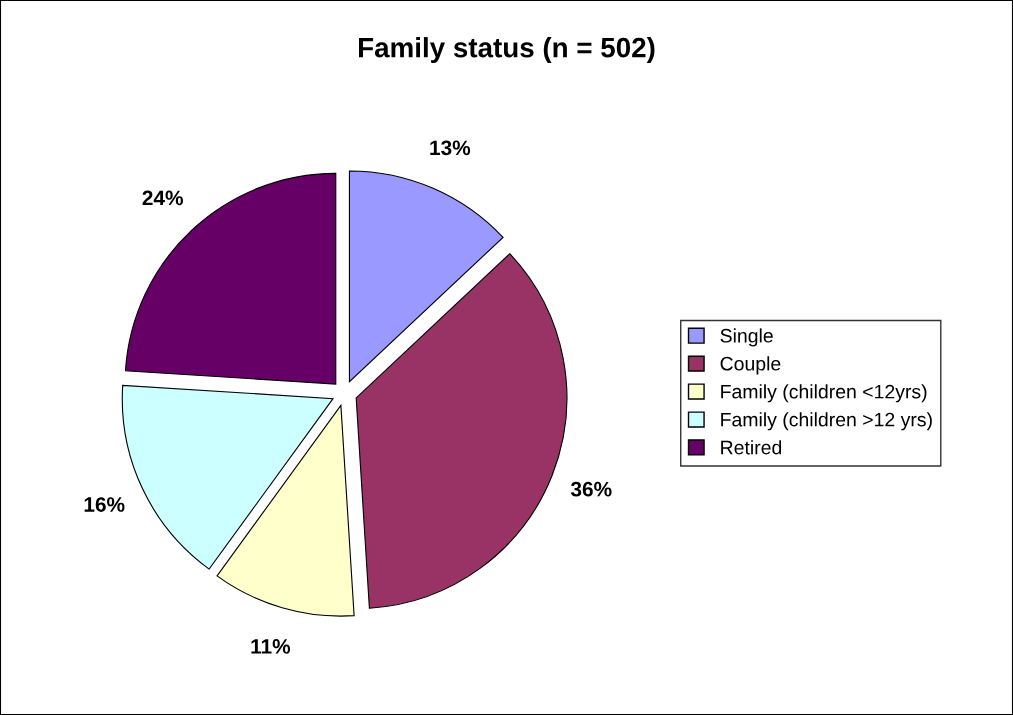  Describe the element at coordinates (104, 504) in the screenshot. I see `data-label: 16%` at that location.